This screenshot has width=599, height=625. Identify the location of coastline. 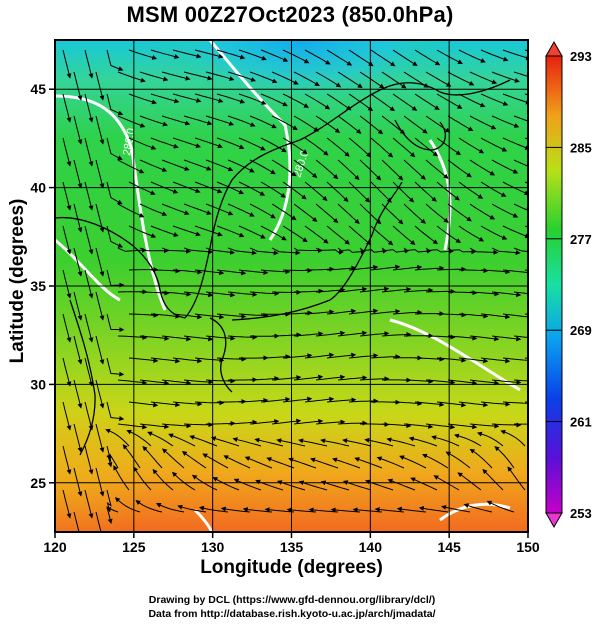
(120, 267).